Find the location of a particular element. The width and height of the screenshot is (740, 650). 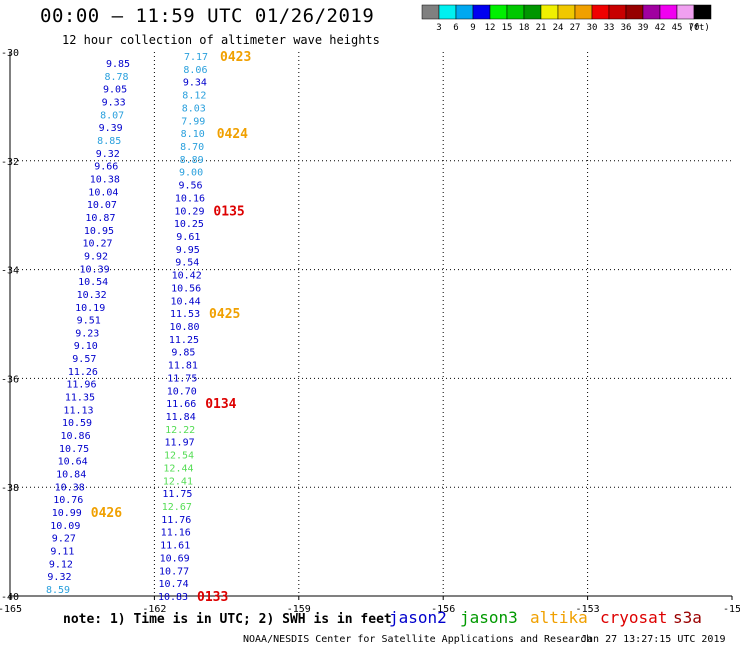

wave-height-label: 9.32 is located at coordinates (59, 577).